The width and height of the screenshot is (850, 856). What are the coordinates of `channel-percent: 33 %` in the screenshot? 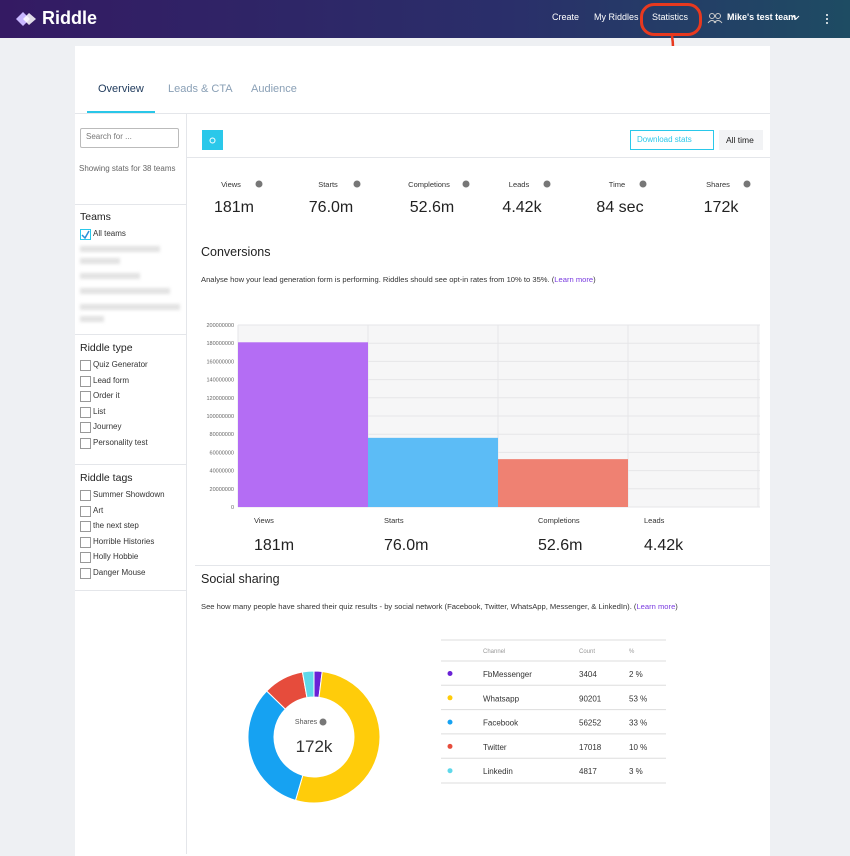 It's located at (638, 723).